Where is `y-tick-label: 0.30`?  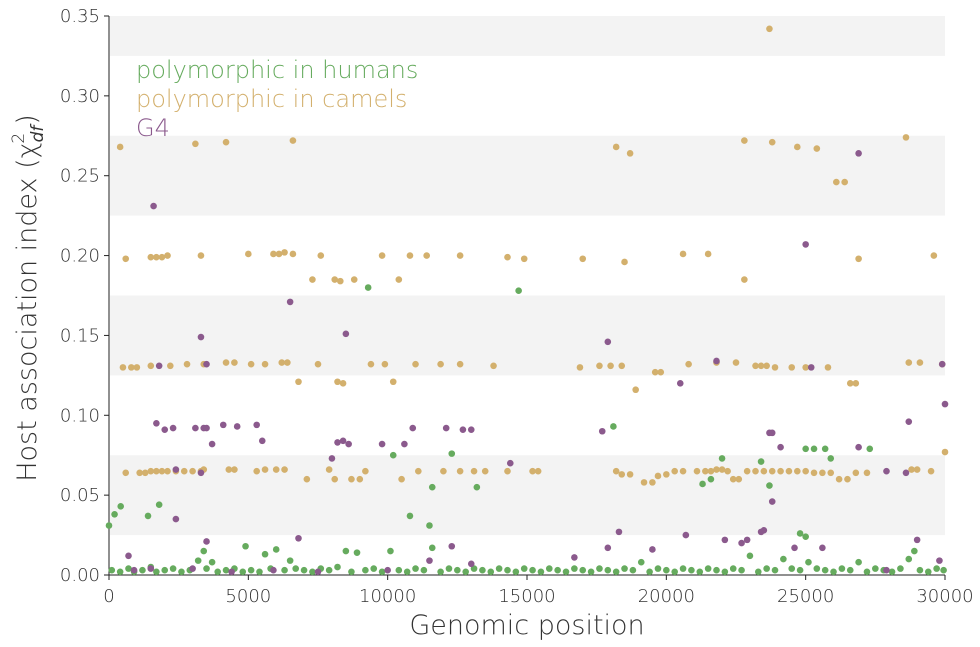
y-tick-label: 0.30 is located at coordinates (80, 96).